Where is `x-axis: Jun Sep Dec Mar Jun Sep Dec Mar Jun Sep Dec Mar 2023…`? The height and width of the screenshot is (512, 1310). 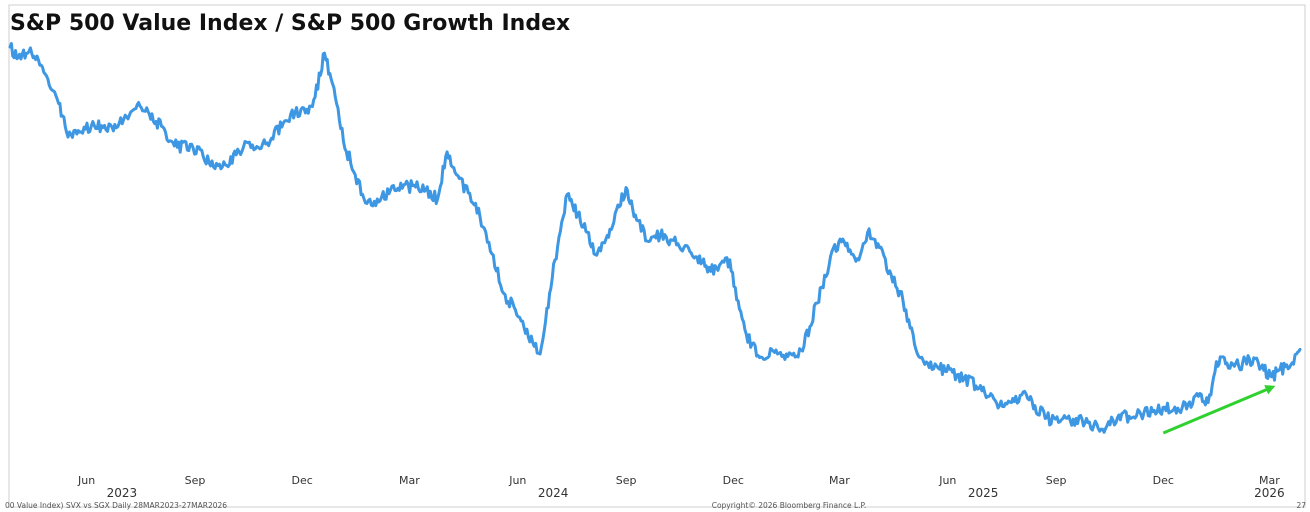 x-axis: Jun Sep Dec Mar Jun Sep Dec Mar Jun Sep Dec Mar 2023… is located at coordinates (681, 487).